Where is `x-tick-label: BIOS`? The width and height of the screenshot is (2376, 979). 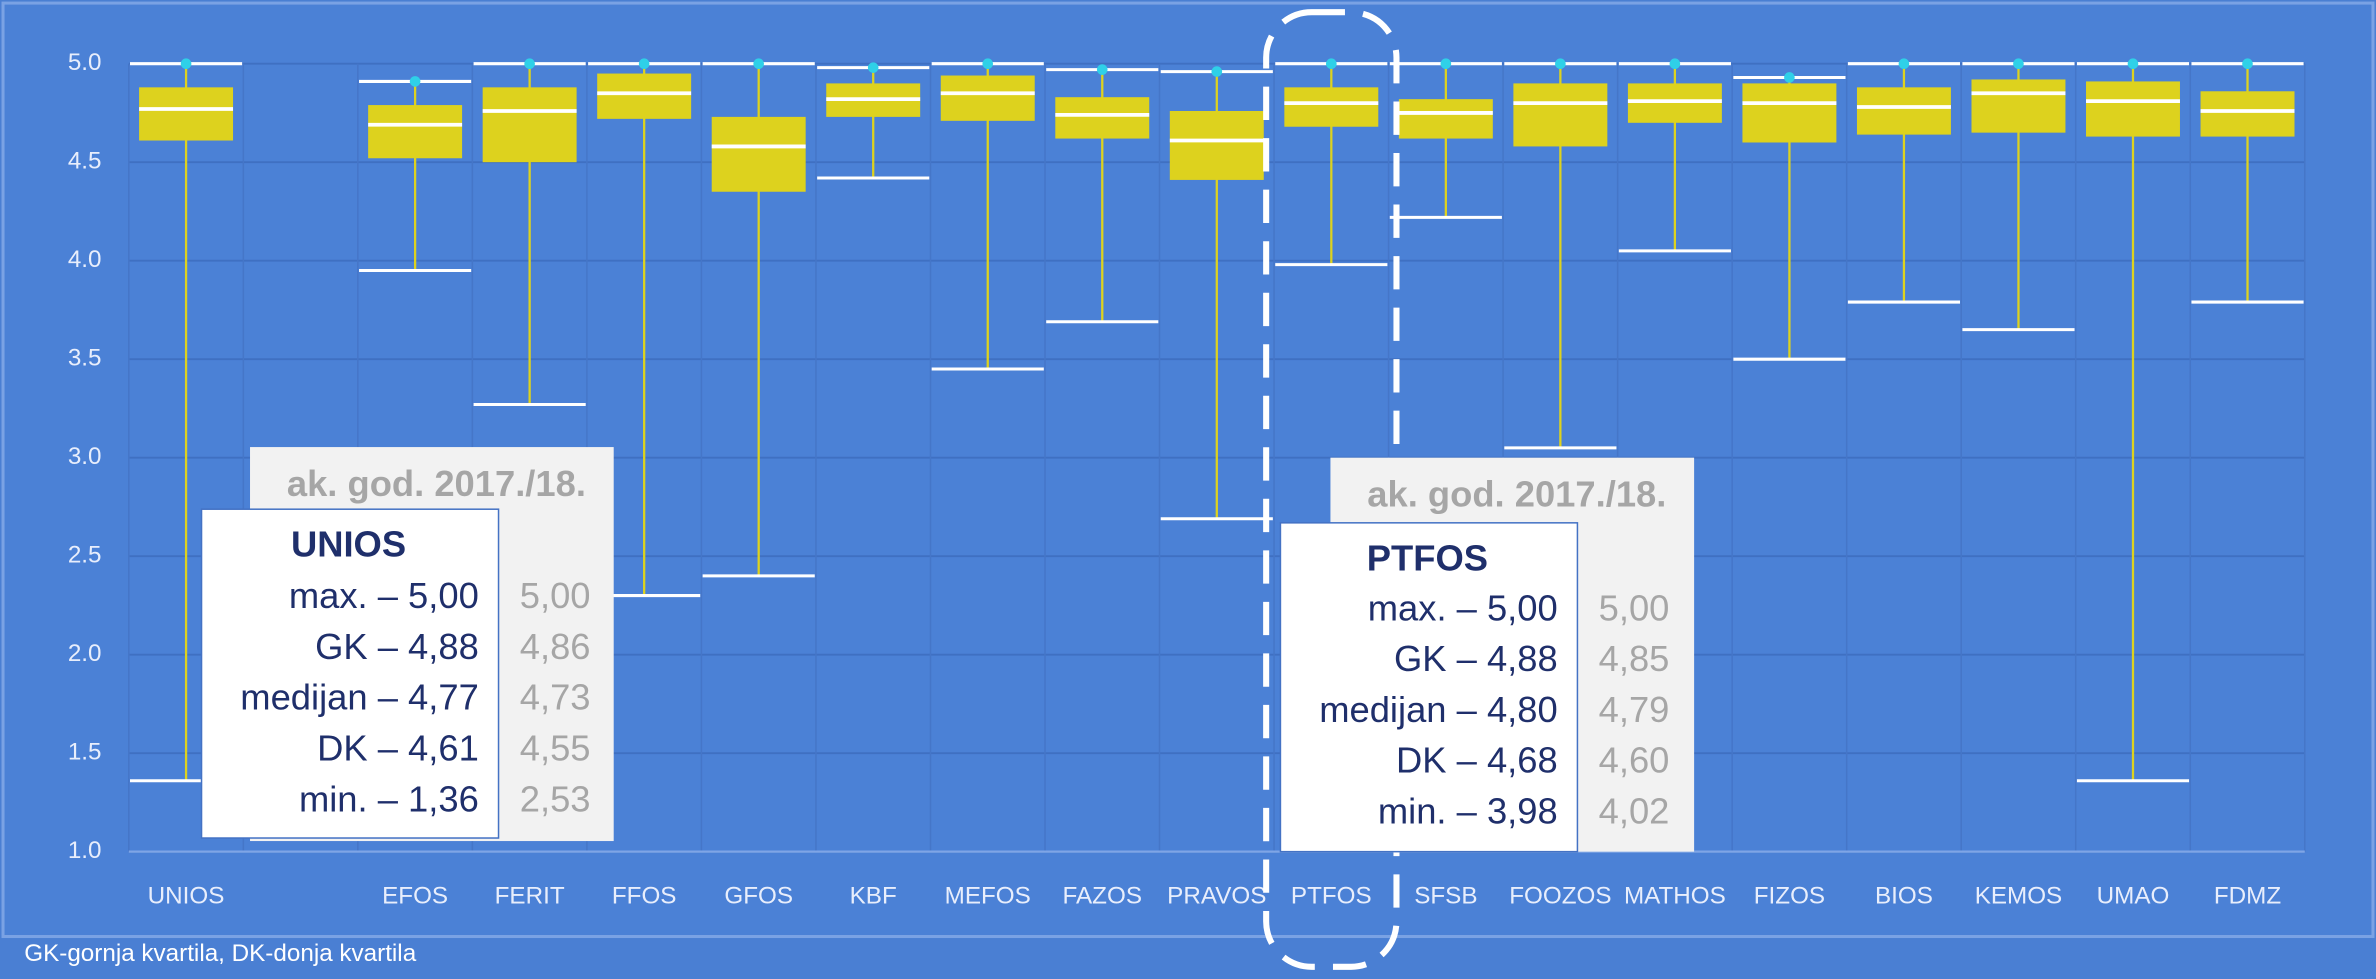
x-tick-label: BIOS is located at coordinates (1904, 896).